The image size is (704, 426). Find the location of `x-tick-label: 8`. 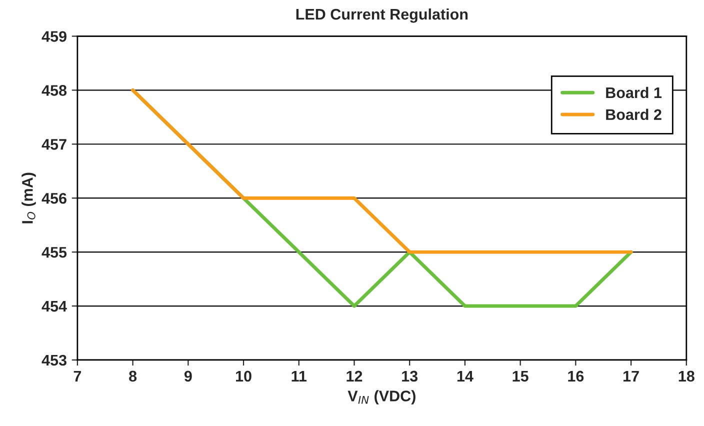

x-tick-label: 8 is located at coordinates (133, 376).